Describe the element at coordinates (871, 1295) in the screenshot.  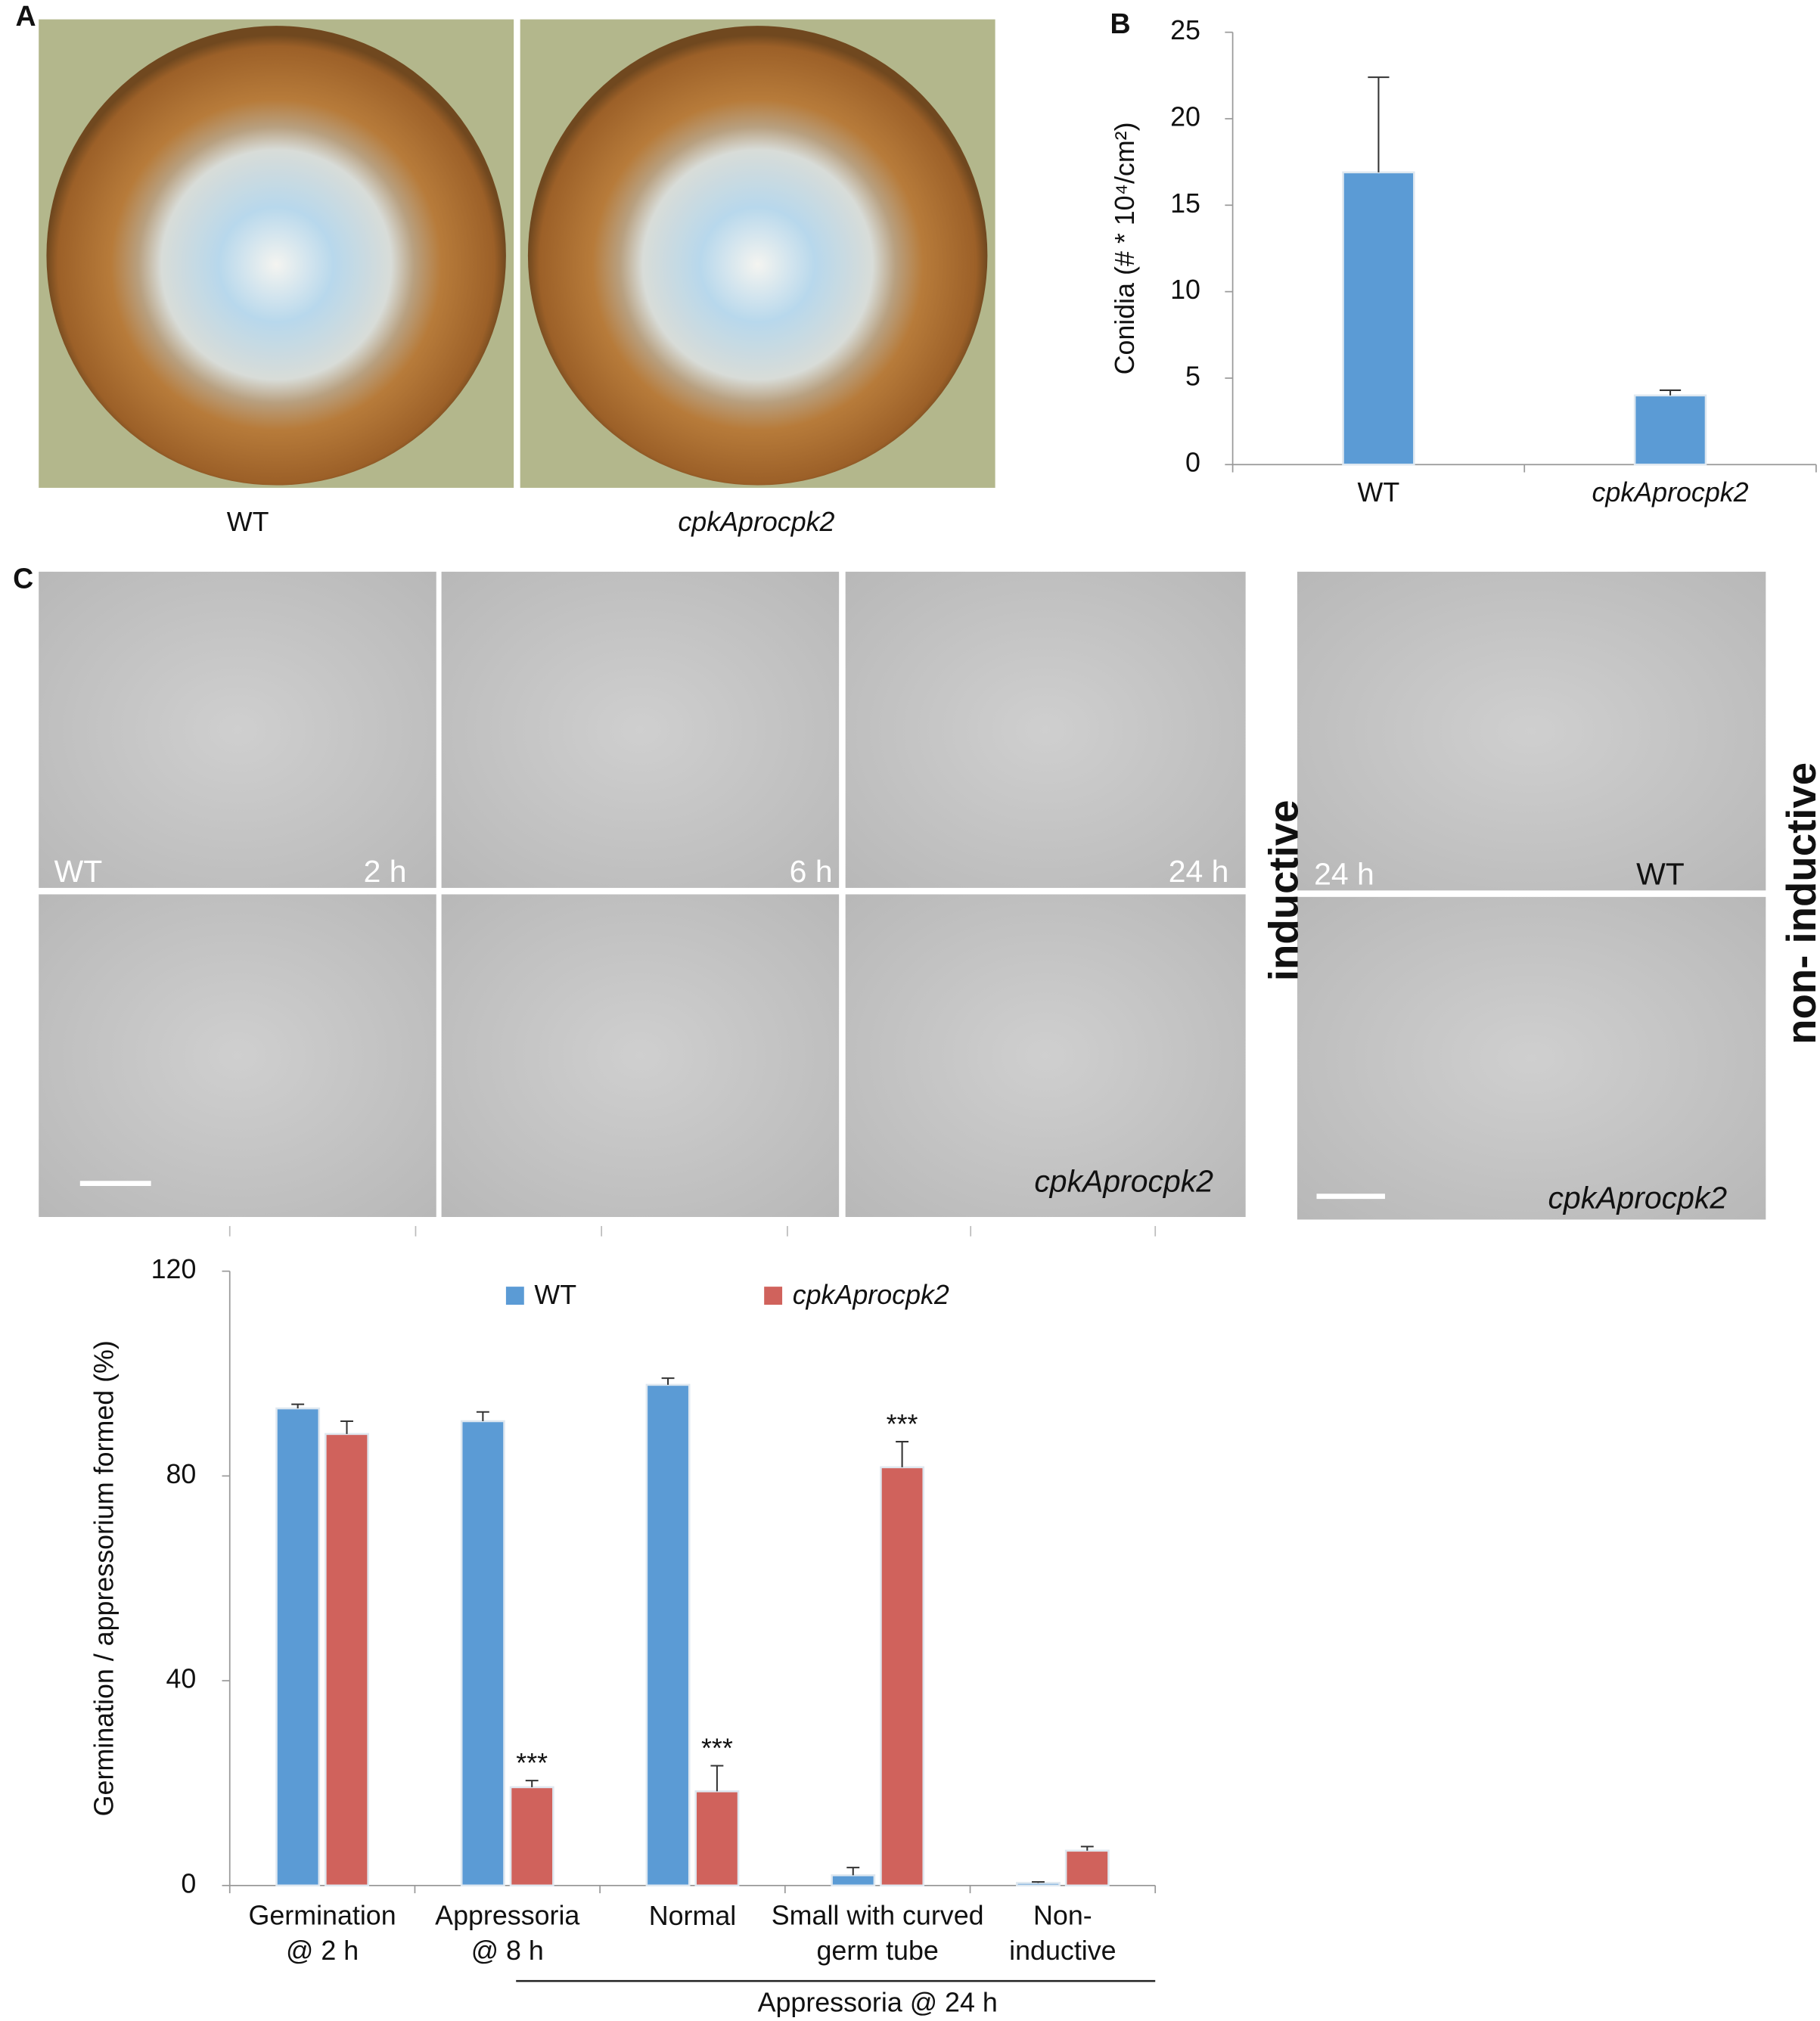
I see `legend-label: cpkAprocpk2` at that location.